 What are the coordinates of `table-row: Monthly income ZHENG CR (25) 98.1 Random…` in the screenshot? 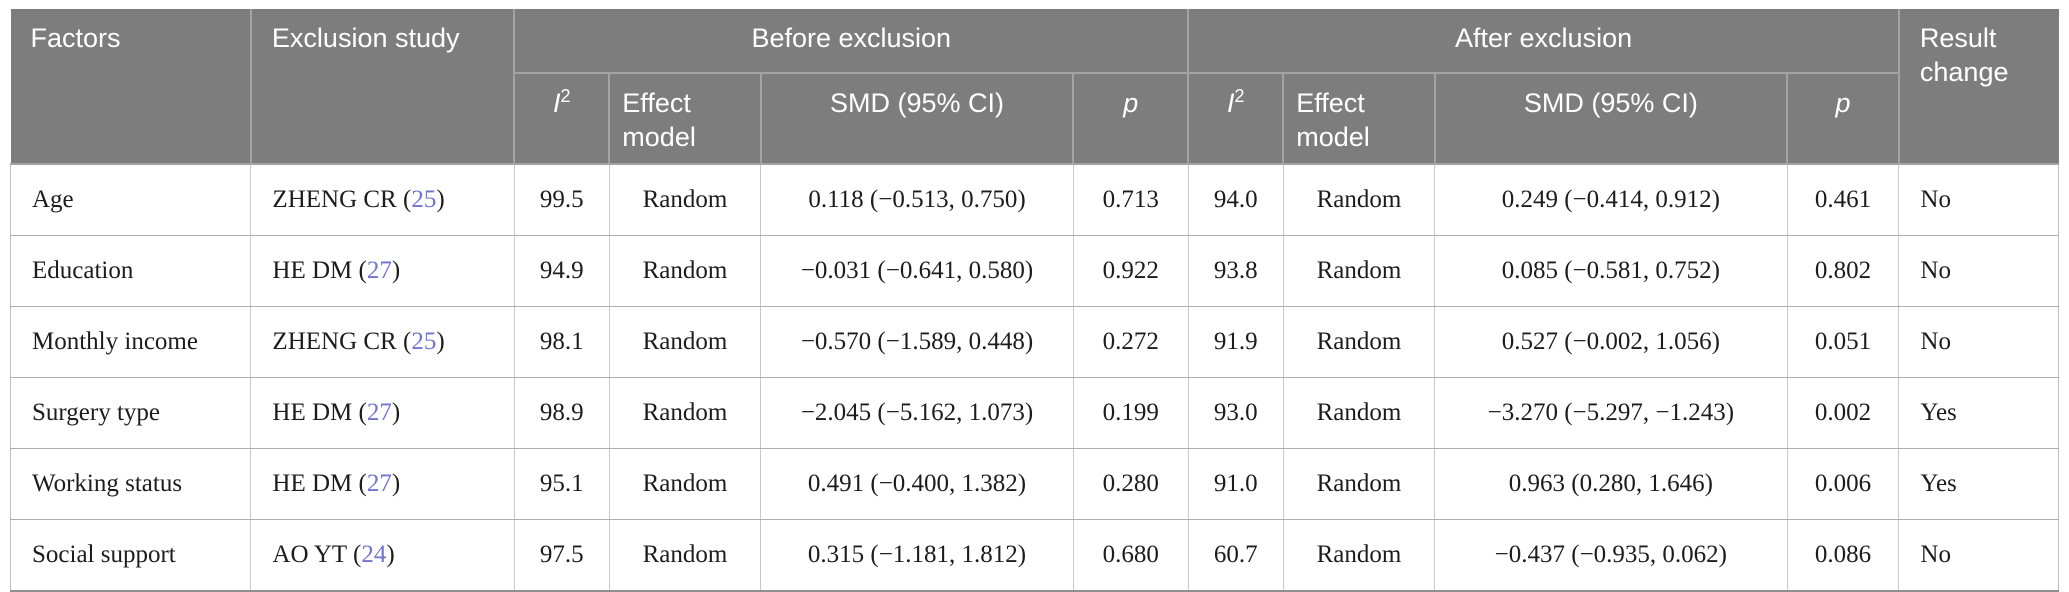 It's located at (1034, 341).